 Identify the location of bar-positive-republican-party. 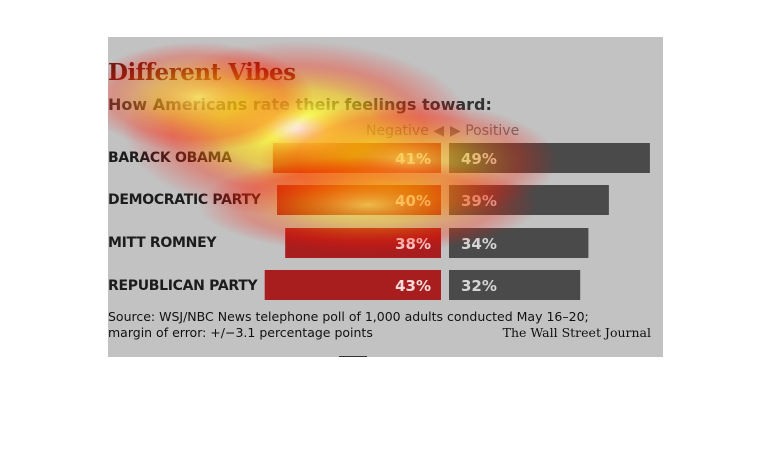
(515, 285).